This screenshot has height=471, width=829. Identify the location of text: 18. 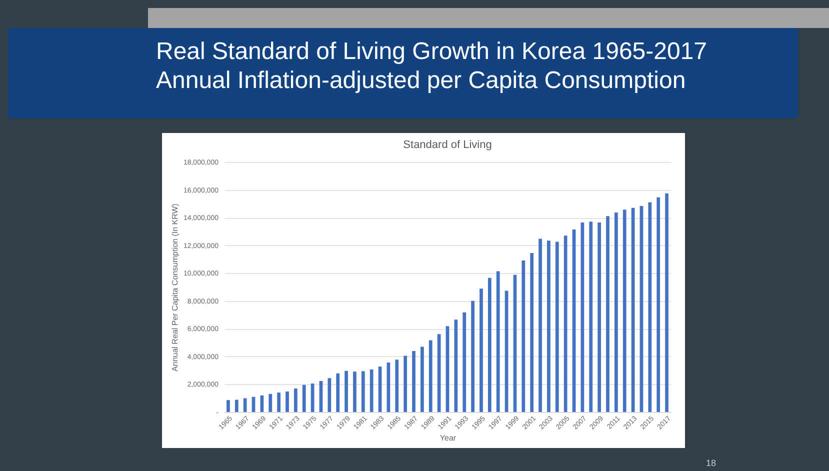
(711, 463).